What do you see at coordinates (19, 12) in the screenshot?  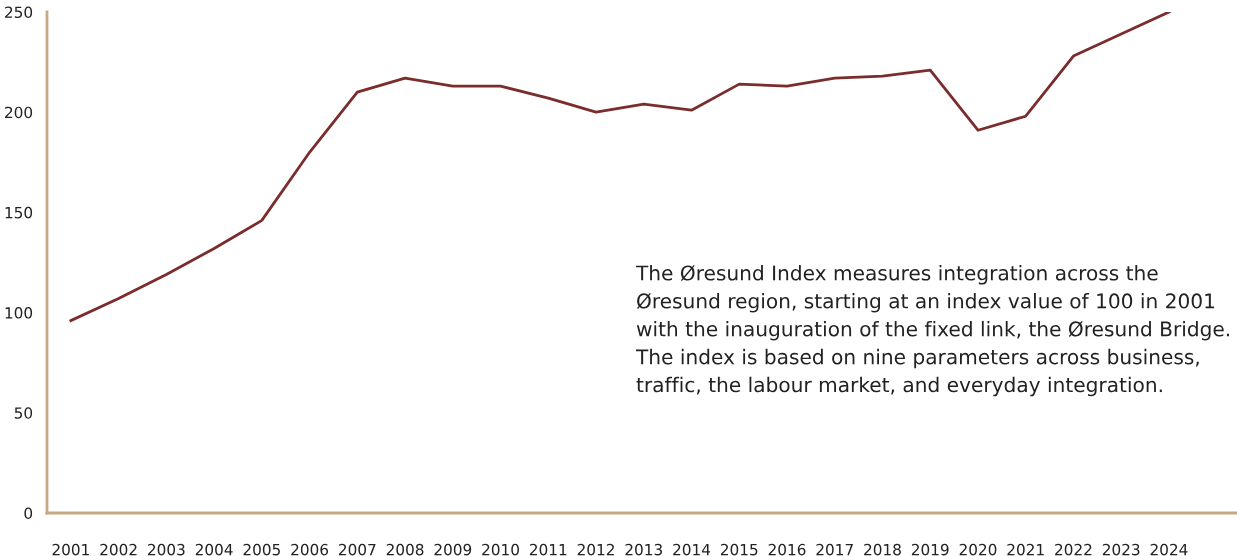 I see `y-tick-label: 250` at bounding box center [19, 12].